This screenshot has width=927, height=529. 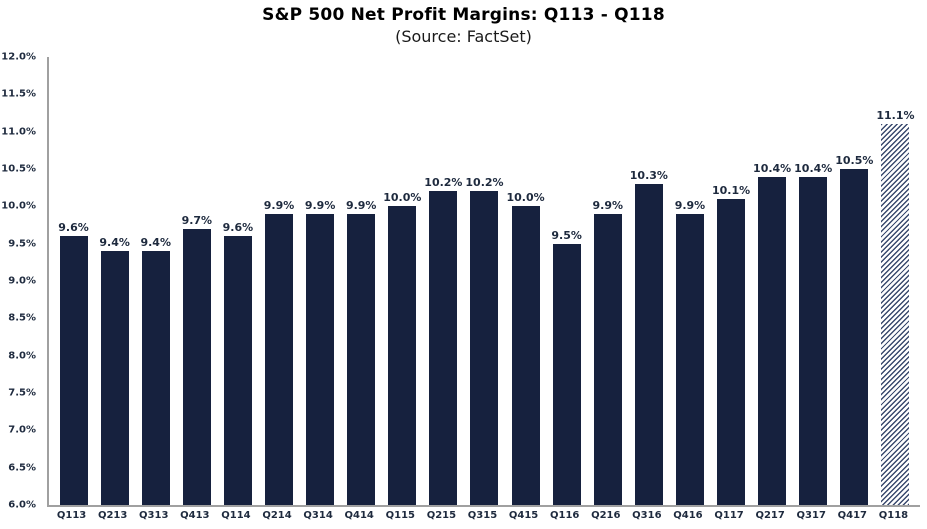 I want to click on x-tick-label: Q313, so click(x=154, y=515).